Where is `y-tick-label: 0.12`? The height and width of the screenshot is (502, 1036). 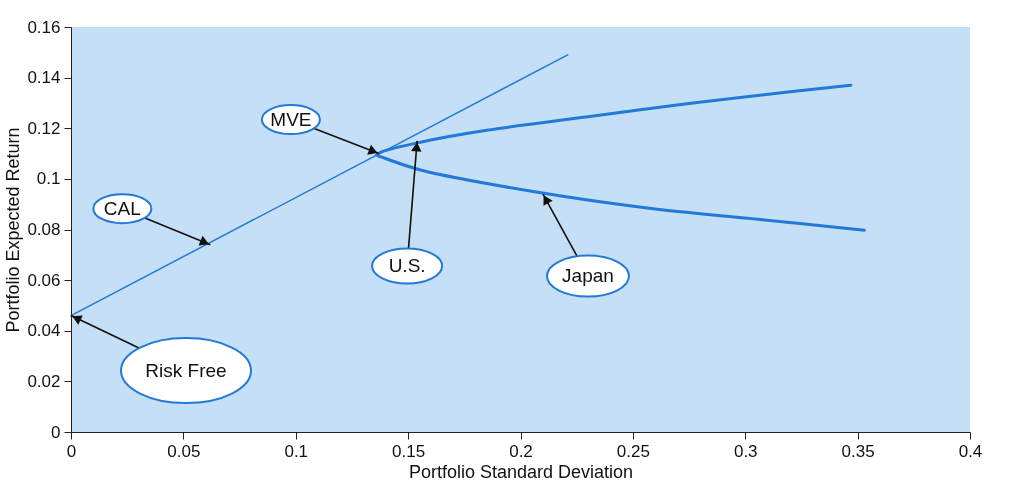
y-tick-label: 0.12 is located at coordinates (44, 128).